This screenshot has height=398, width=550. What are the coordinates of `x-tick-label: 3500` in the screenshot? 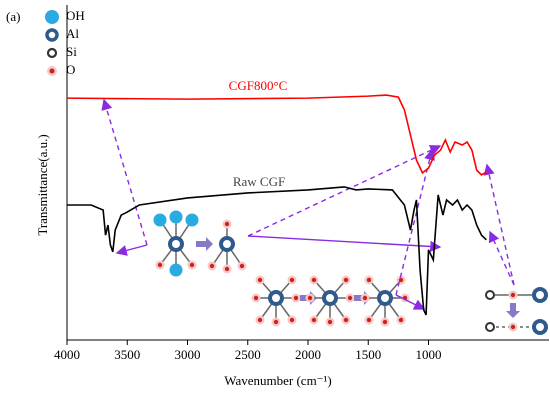 It's located at (127, 354).